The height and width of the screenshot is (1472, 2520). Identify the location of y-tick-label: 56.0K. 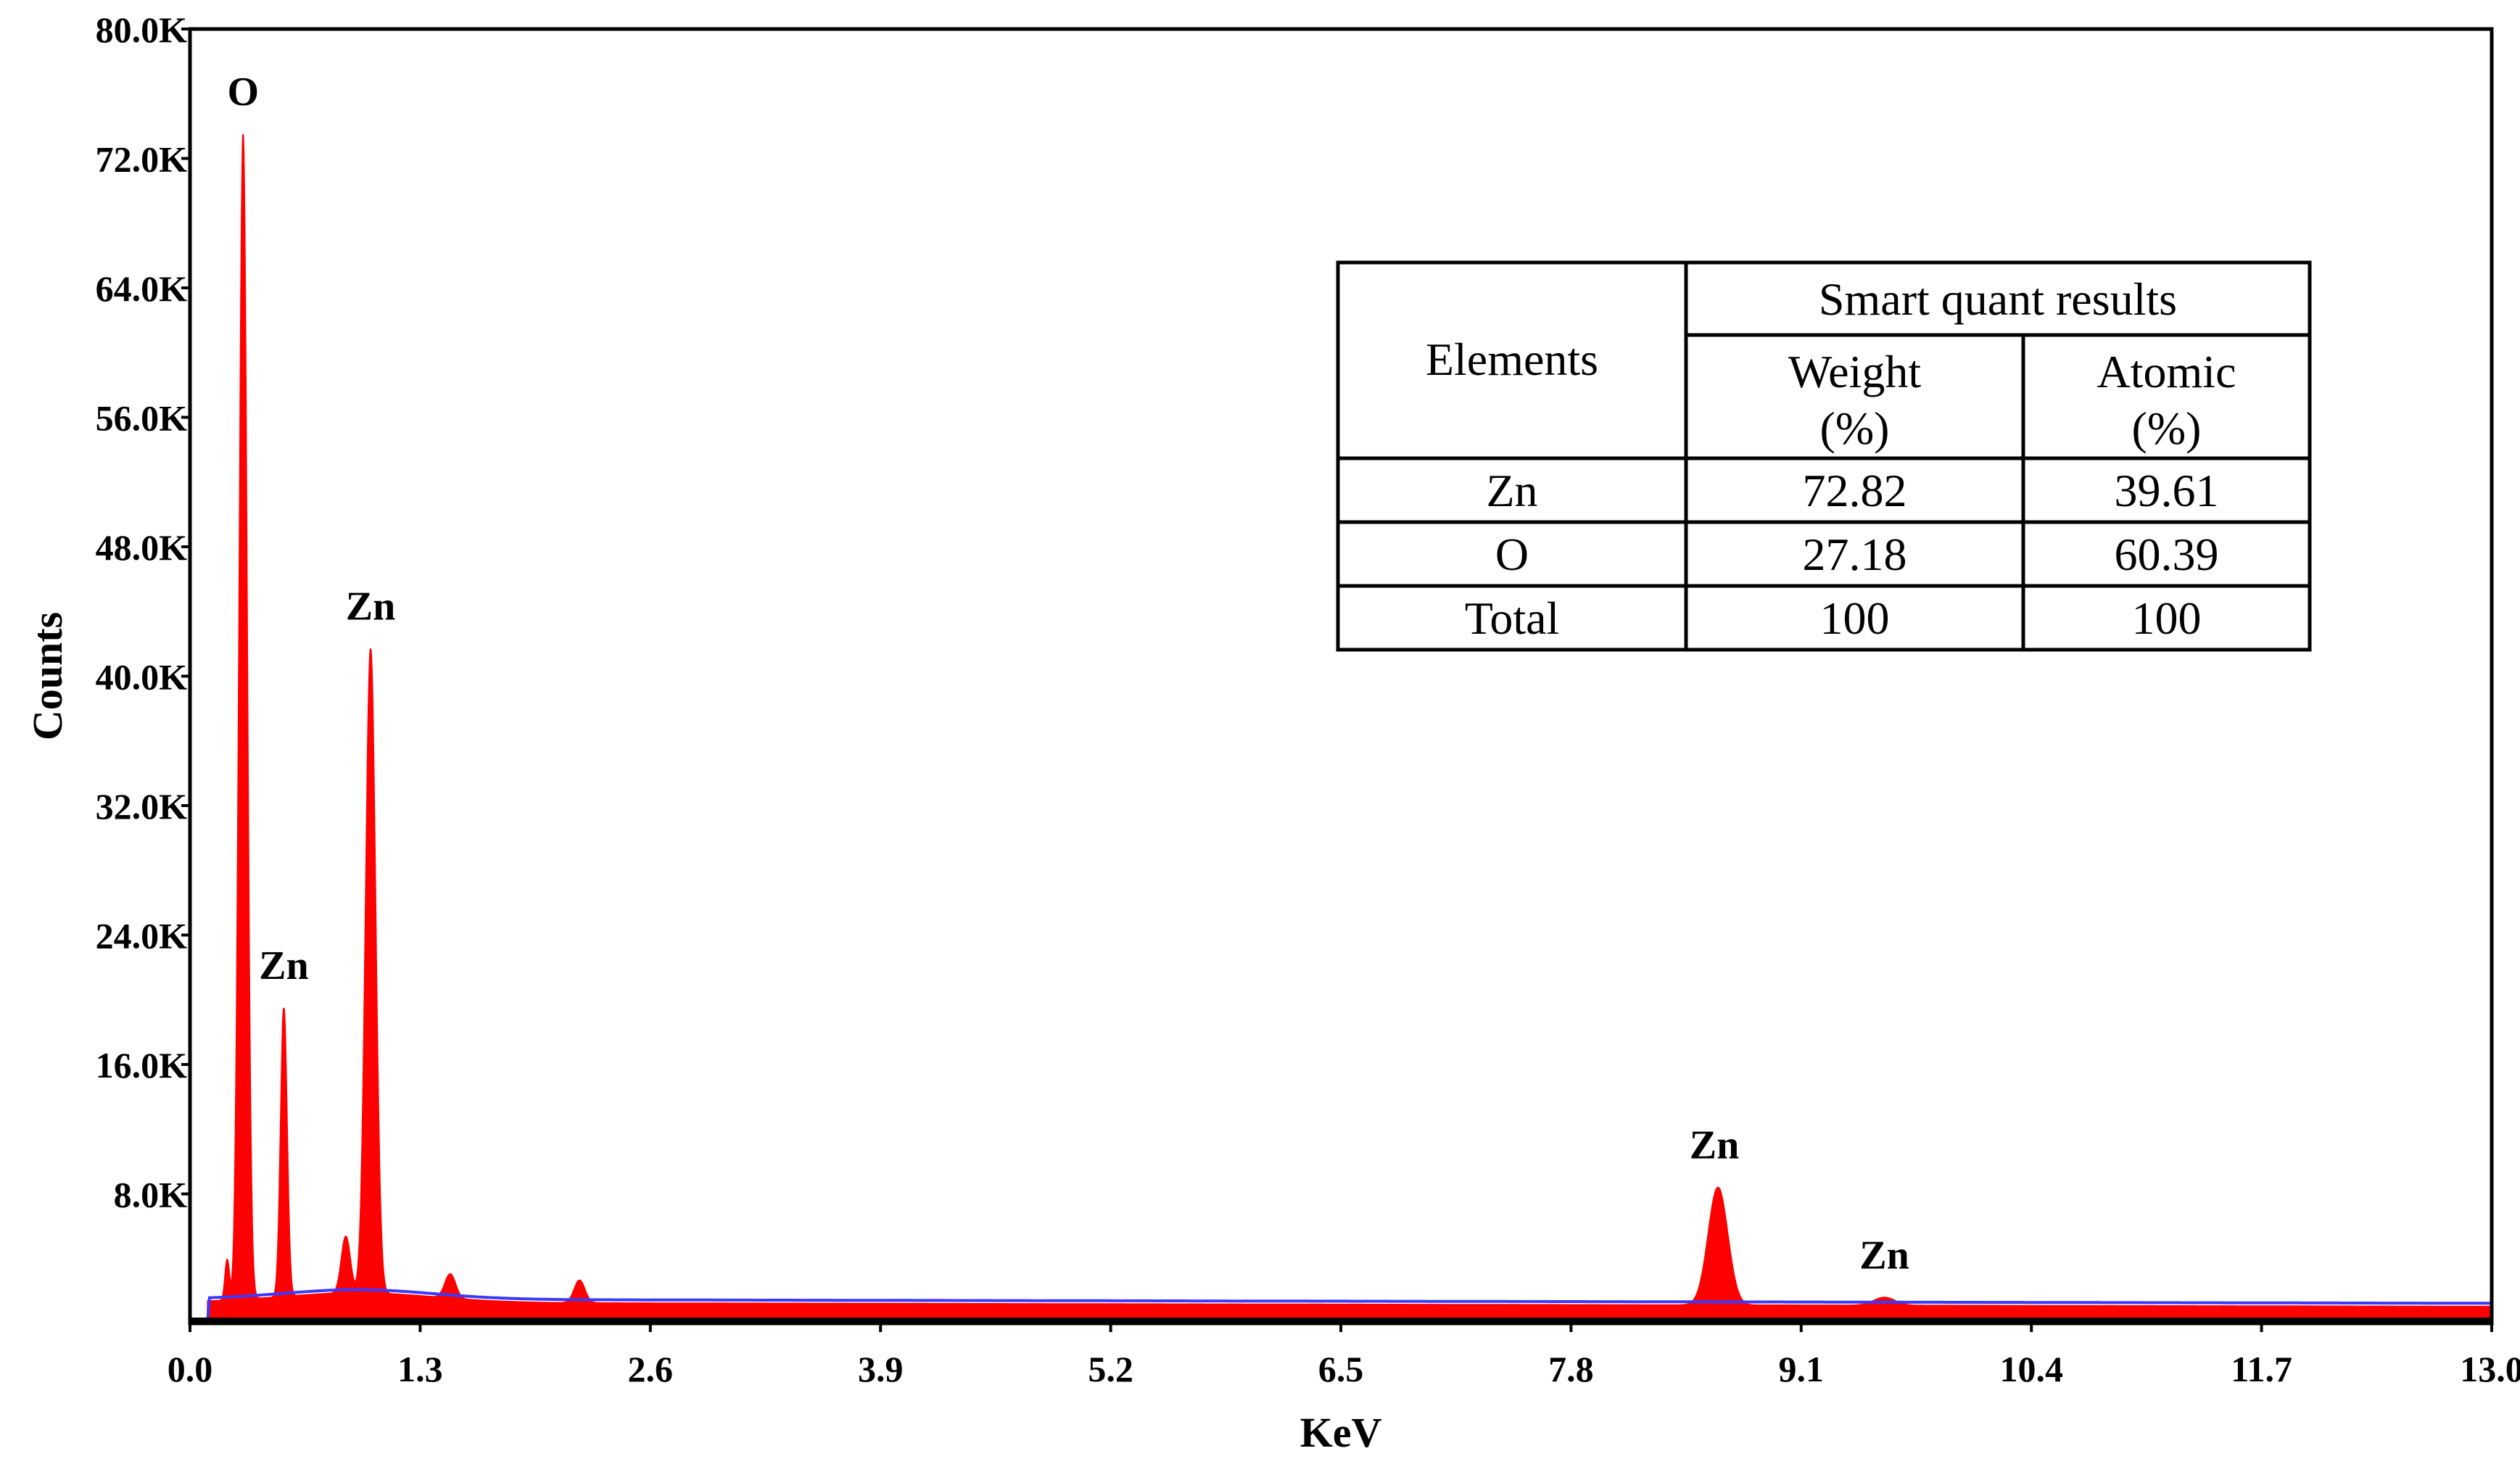
(142, 418).